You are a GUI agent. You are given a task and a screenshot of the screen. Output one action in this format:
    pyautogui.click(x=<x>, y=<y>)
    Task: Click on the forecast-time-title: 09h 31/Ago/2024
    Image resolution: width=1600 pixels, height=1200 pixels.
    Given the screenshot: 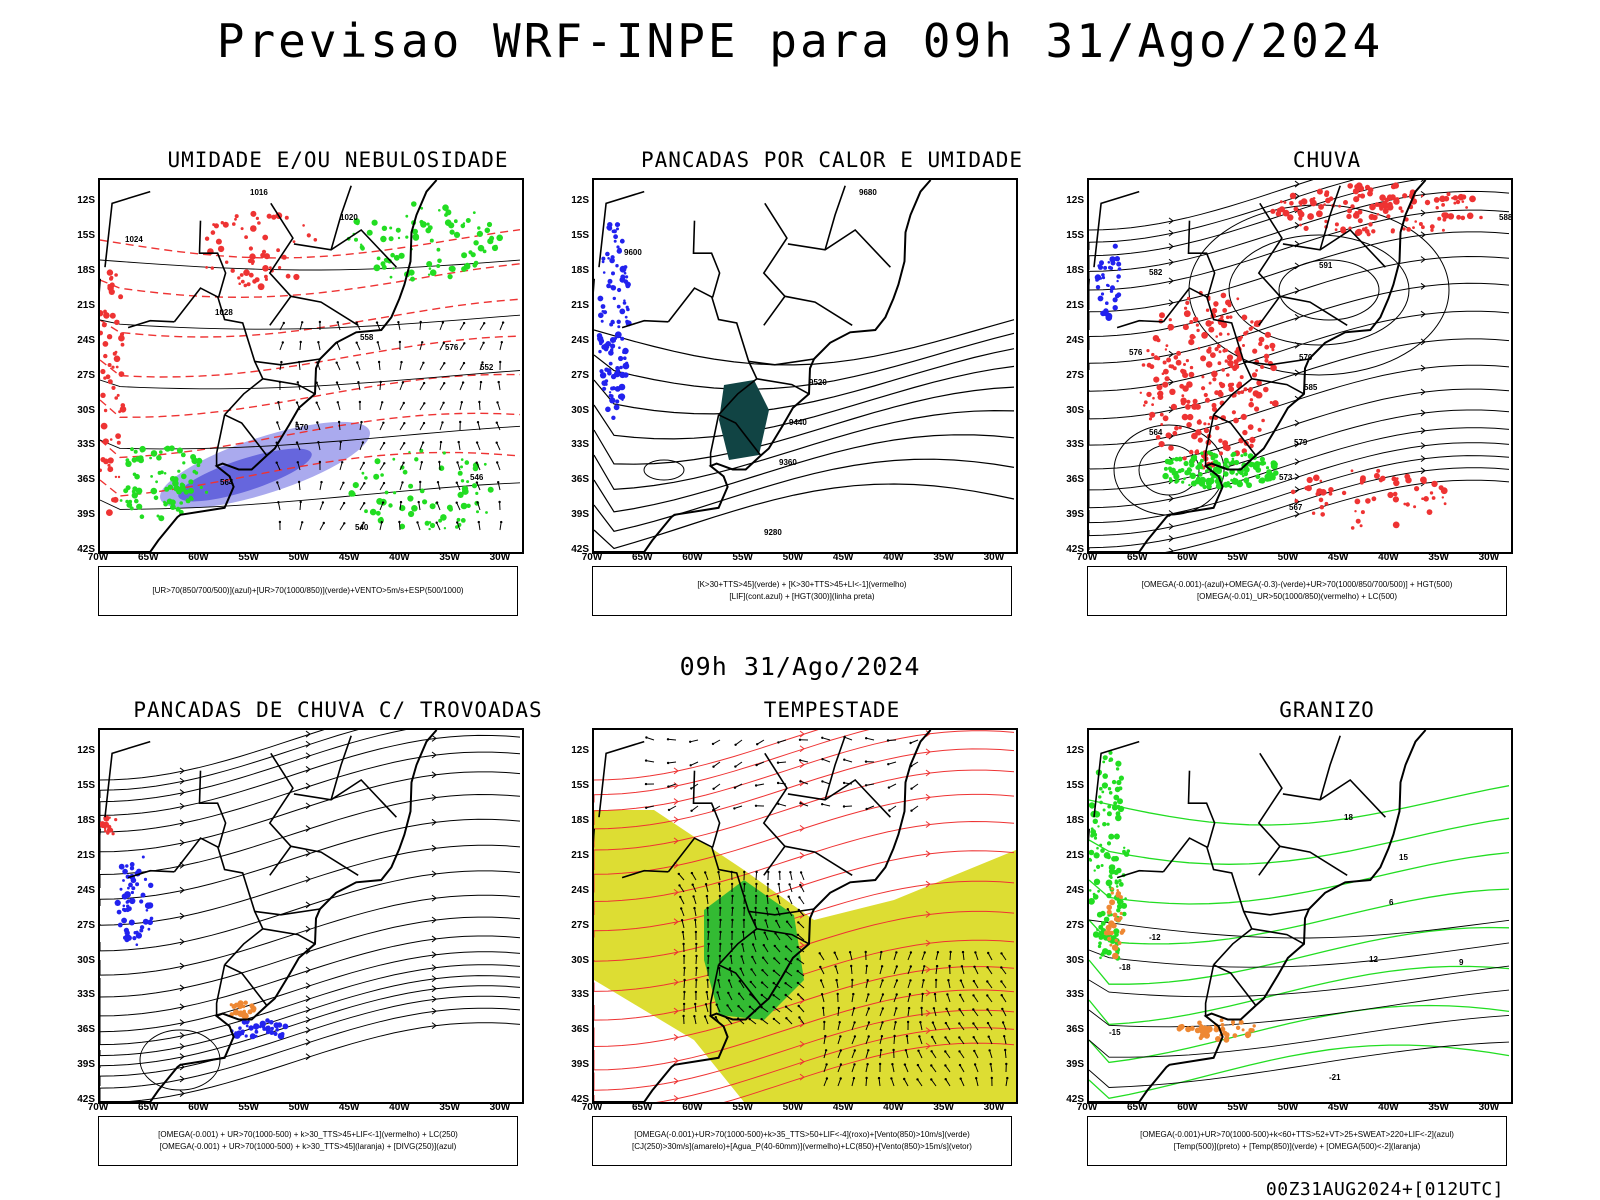 What is the action you would take?
    pyautogui.click(x=800, y=666)
    